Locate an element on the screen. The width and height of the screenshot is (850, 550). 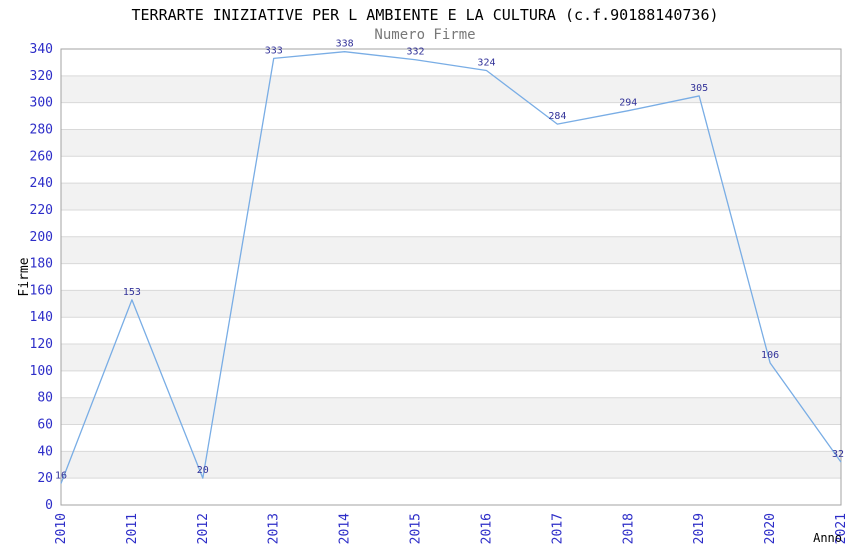
y-tick-label: 0 is located at coordinates (49, 505).